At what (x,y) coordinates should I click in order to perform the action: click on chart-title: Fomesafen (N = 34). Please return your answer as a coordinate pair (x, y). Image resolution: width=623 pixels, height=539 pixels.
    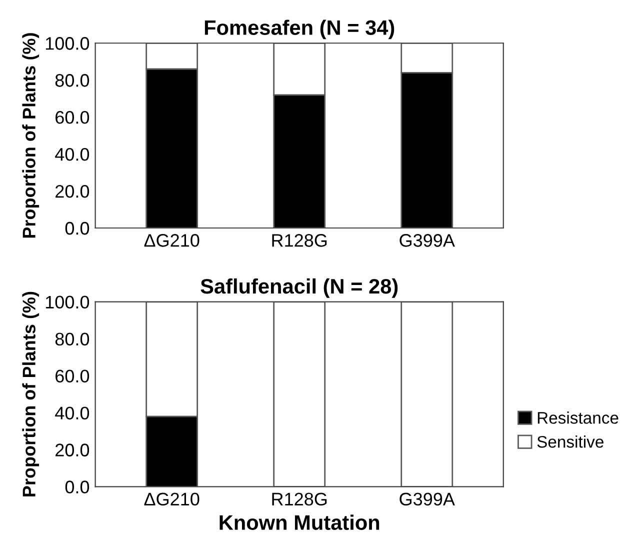
    Looking at the image, I should click on (299, 30).